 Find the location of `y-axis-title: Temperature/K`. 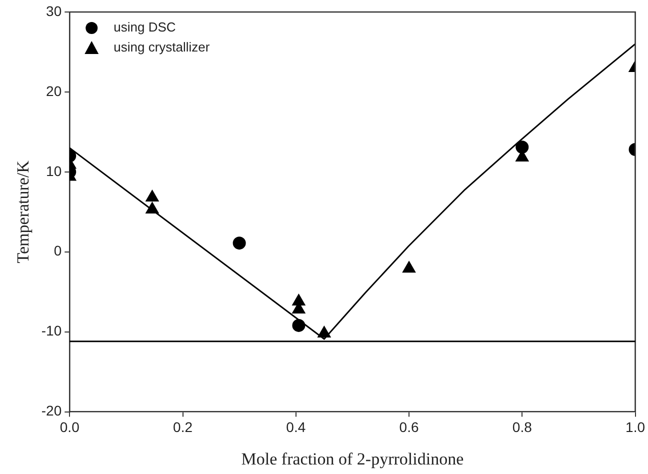

y-axis-title: Temperature/K is located at coordinates (23, 212).